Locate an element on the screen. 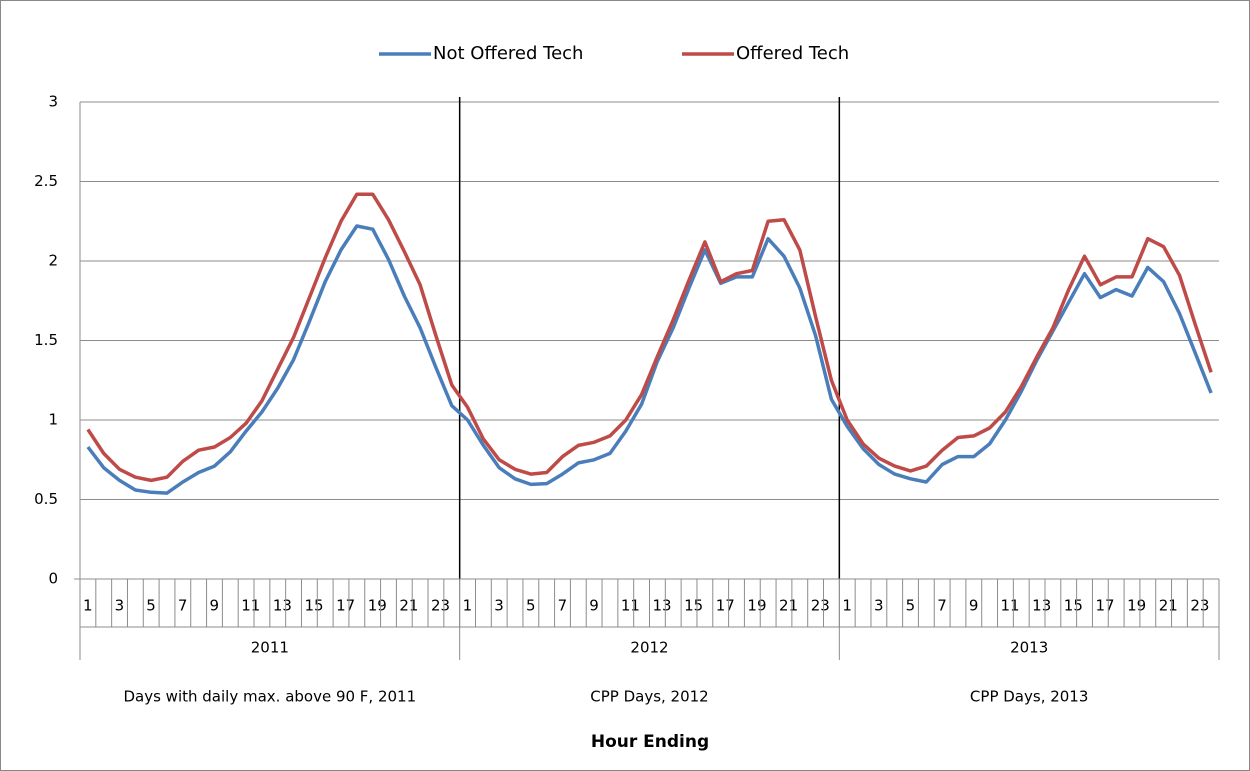 This screenshot has height=771, width=1250. legend-label: Offered Tech is located at coordinates (792, 53).